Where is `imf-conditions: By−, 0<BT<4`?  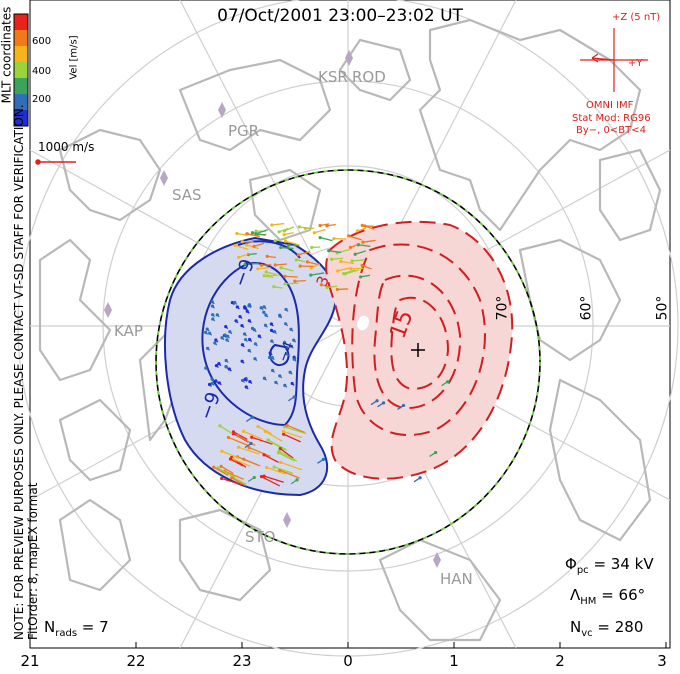
imf-conditions: By−, 0<BT<4 is located at coordinates (611, 130).